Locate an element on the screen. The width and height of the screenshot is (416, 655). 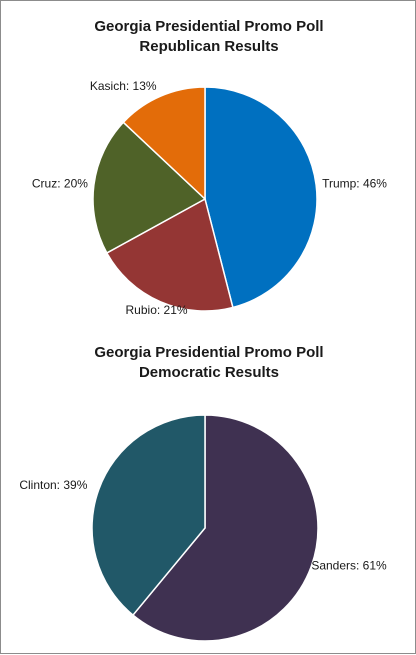
data-label-rubio: Rubio: 21% is located at coordinates (157, 310).